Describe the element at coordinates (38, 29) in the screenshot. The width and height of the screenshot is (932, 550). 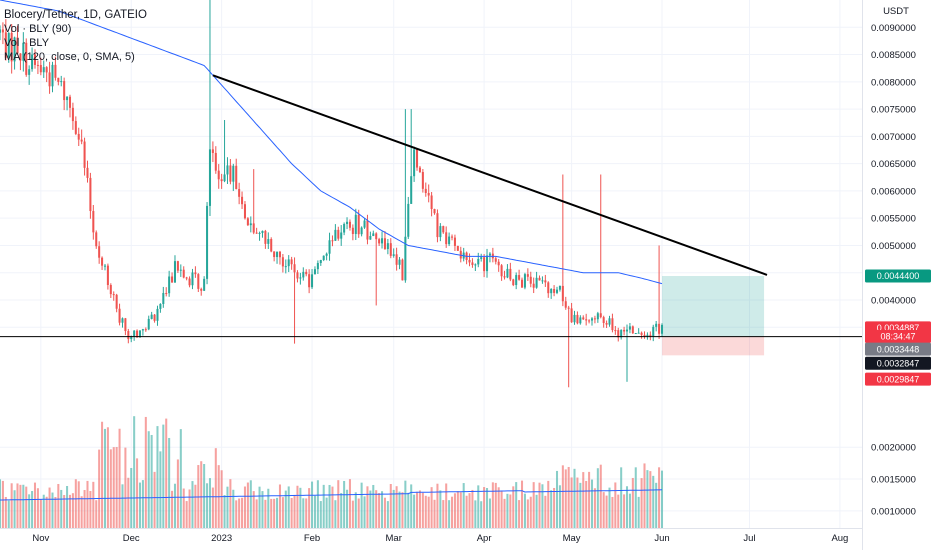
I see `legend-vol-90: Vol · BLY (90)` at that location.